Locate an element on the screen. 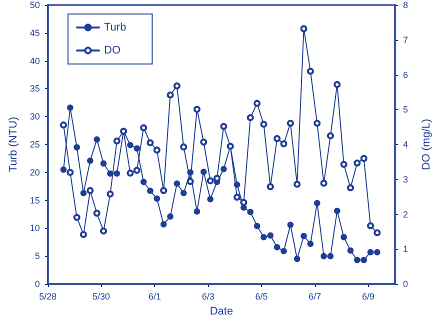 This screenshot has height=322, width=440. x-tick-label: 6/3 is located at coordinates (208, 297).